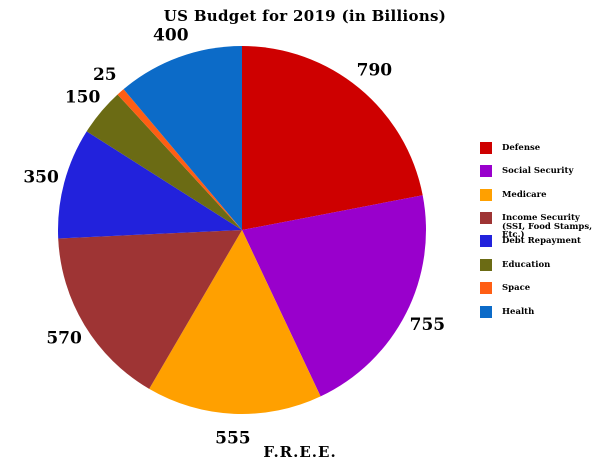 The image size is (600, 463). Describe the element at coordinates (300, 452) in the screenshot. I see `footer-watermark: F.R.E.E.` at that location.